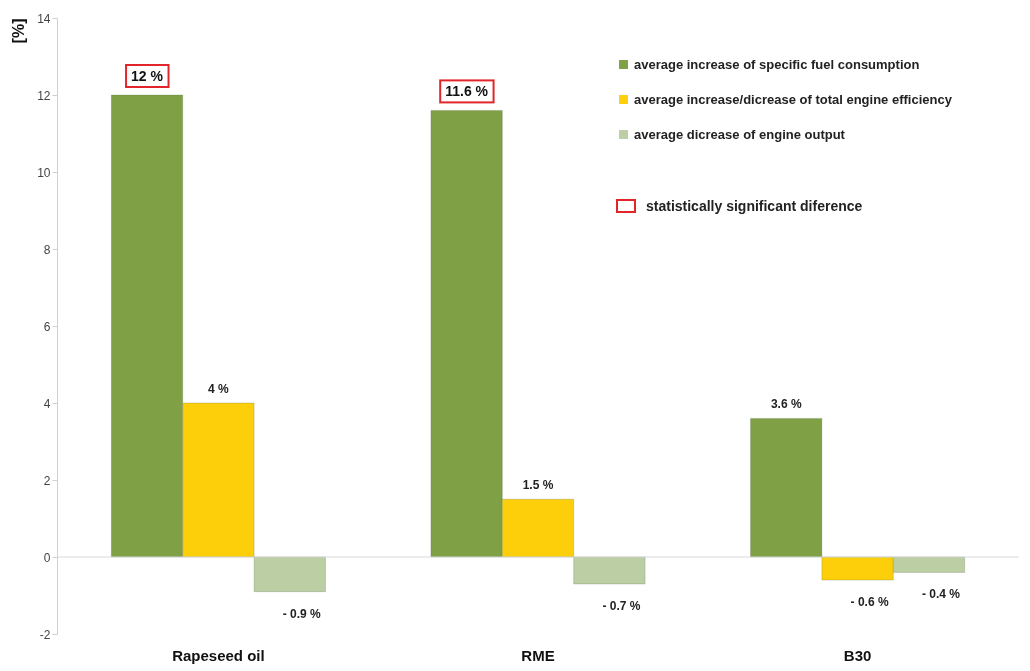 The height and width of the screenshot is (671, 1030). What do you see at coordinates (740, 134) in the screenshot?
I see `legend-label: average dicrease of engine output` at bounding box center [740, 134].